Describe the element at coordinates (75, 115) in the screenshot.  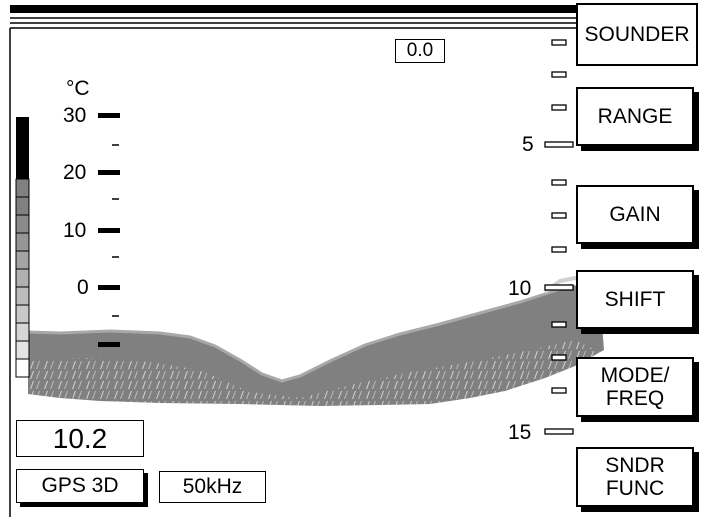
I see `temperature-label-30: 30` at that location.